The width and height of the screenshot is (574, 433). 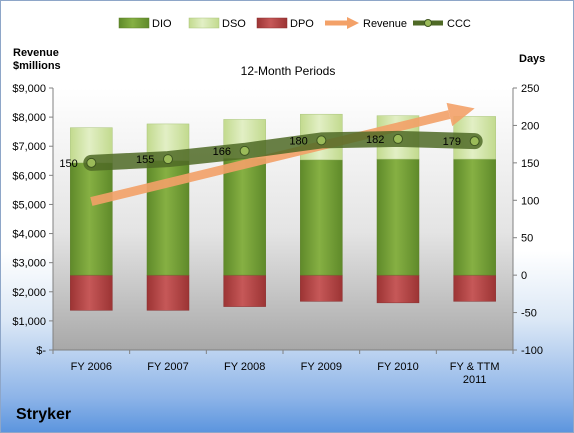 I want to click on legend-label-ccc: CCC, so click(x=459, y=24).